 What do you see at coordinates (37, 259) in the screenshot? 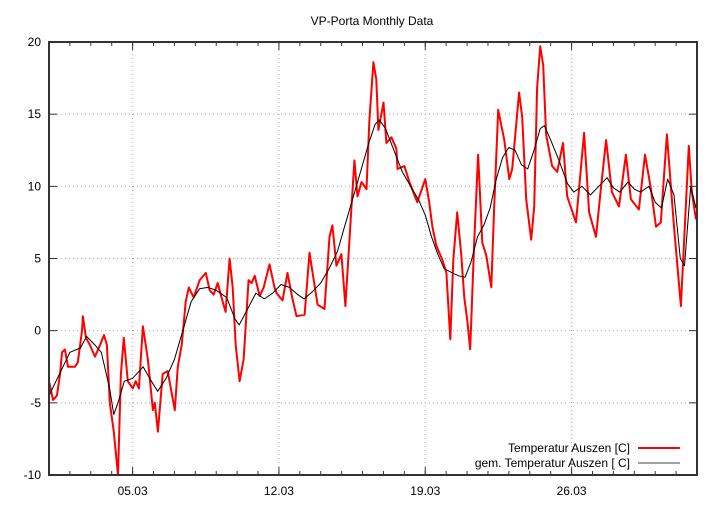
I see `y-tick-label: 5` at bounding box center [37, 259].